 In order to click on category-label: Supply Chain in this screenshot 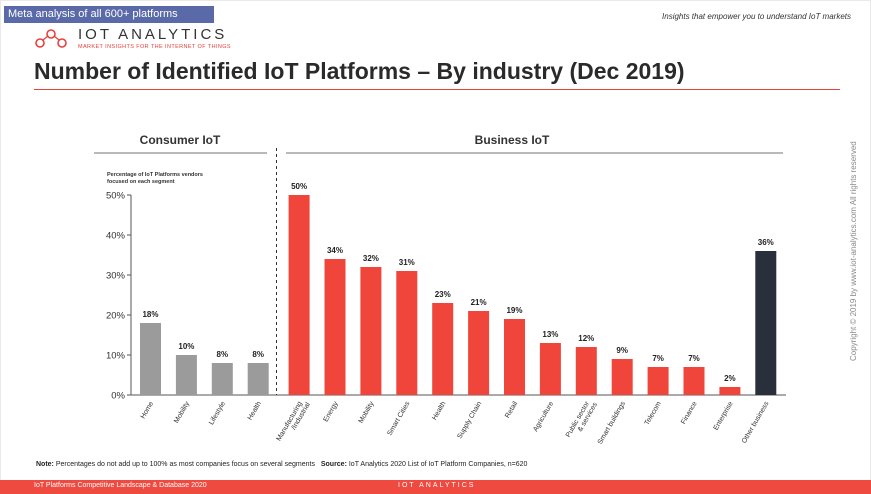, I will do `click(469, 420)`.